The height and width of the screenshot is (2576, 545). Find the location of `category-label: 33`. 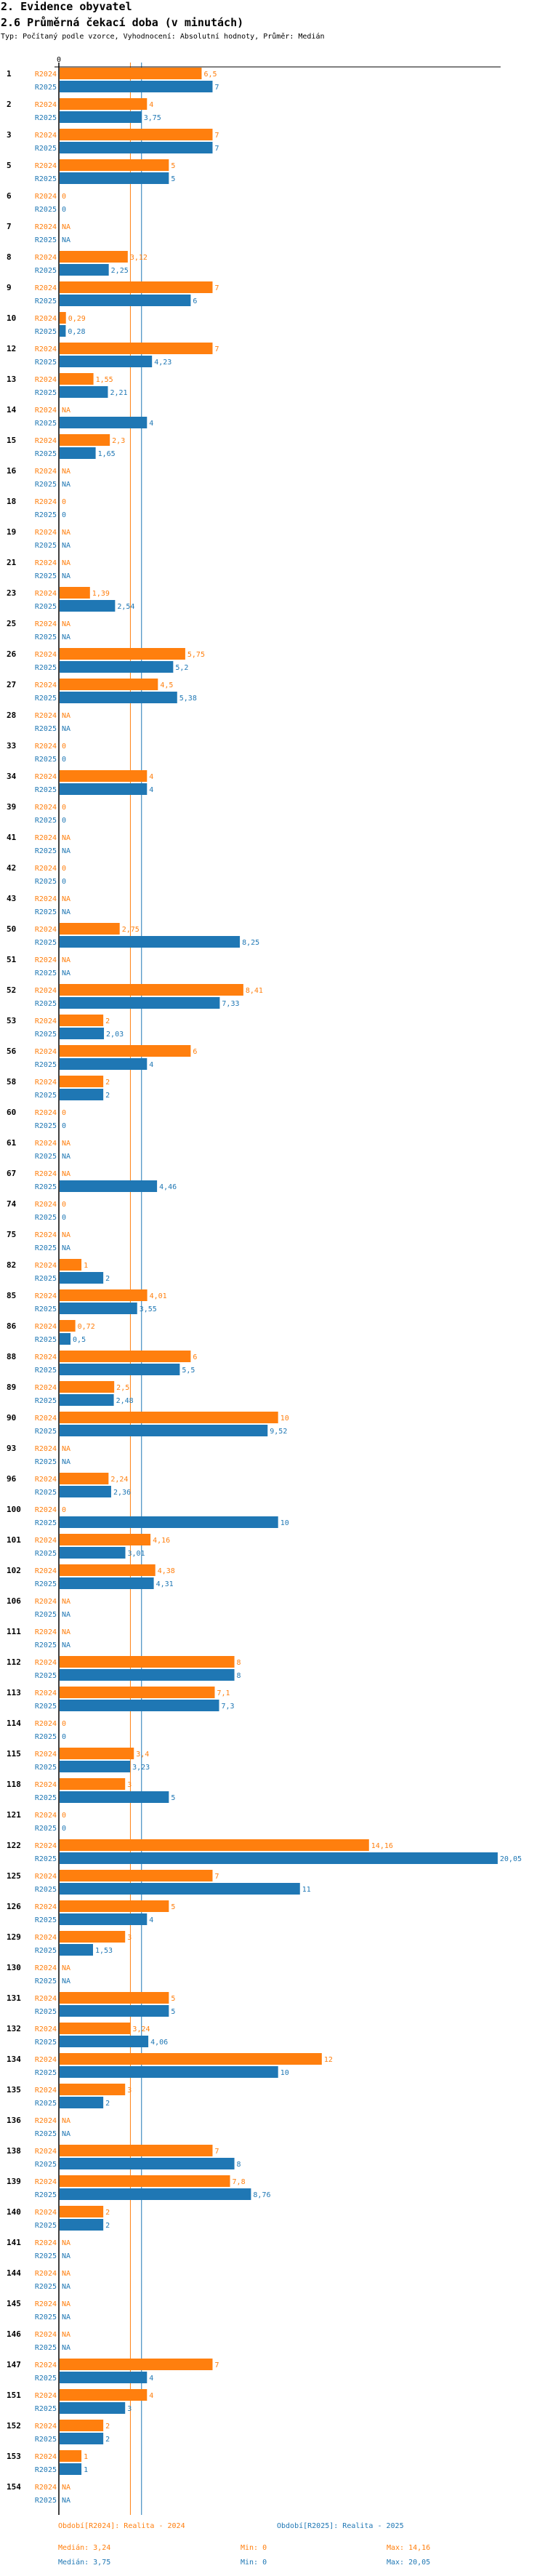

category-label: 33 is located at coordinates (11, 746).